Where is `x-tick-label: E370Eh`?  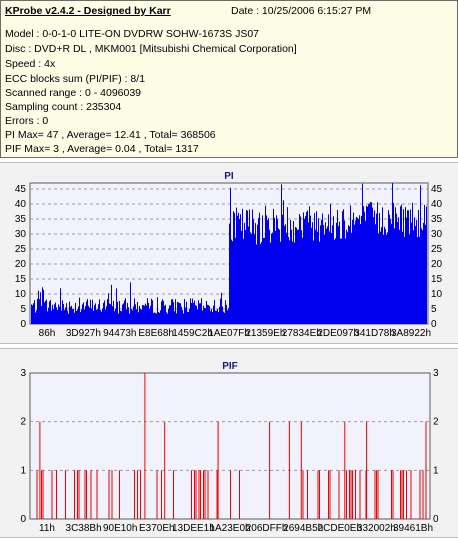 x-tick-label: E370Eh is located at coordinates (157, 528).